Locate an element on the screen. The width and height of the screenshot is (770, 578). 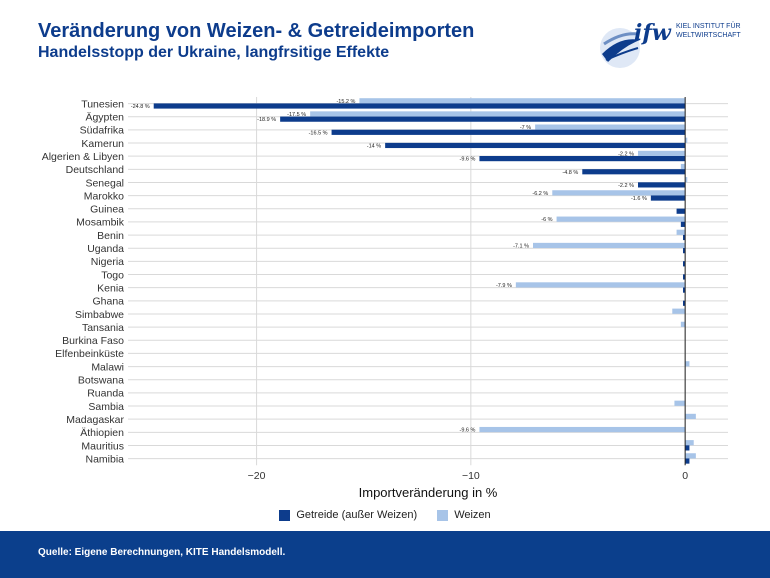
data-label-getreide: -9.6 % is located at coordinates (468, 160).